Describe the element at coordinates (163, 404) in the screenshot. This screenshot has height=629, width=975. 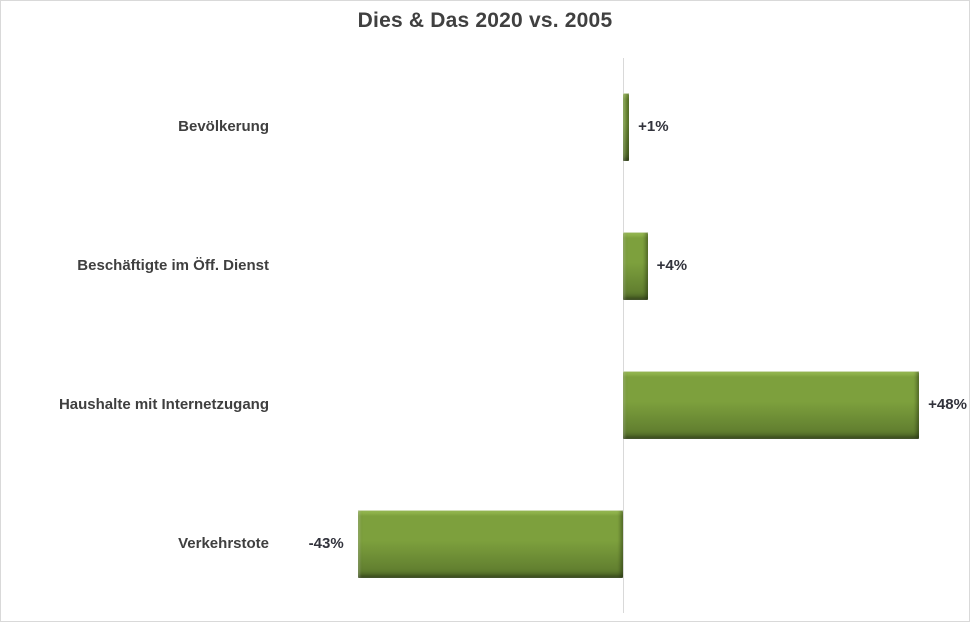
I see `category-label: Haushalte mit Internetzugang` at that location.